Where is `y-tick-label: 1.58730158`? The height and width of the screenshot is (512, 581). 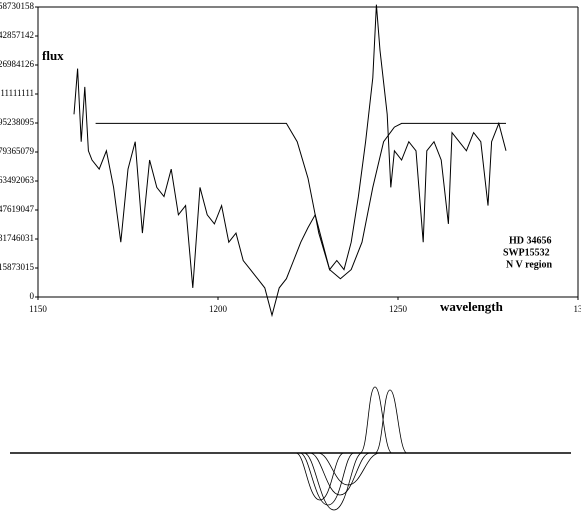
y-tick-label: 1.58730158 is located at coordinates (17, 6).